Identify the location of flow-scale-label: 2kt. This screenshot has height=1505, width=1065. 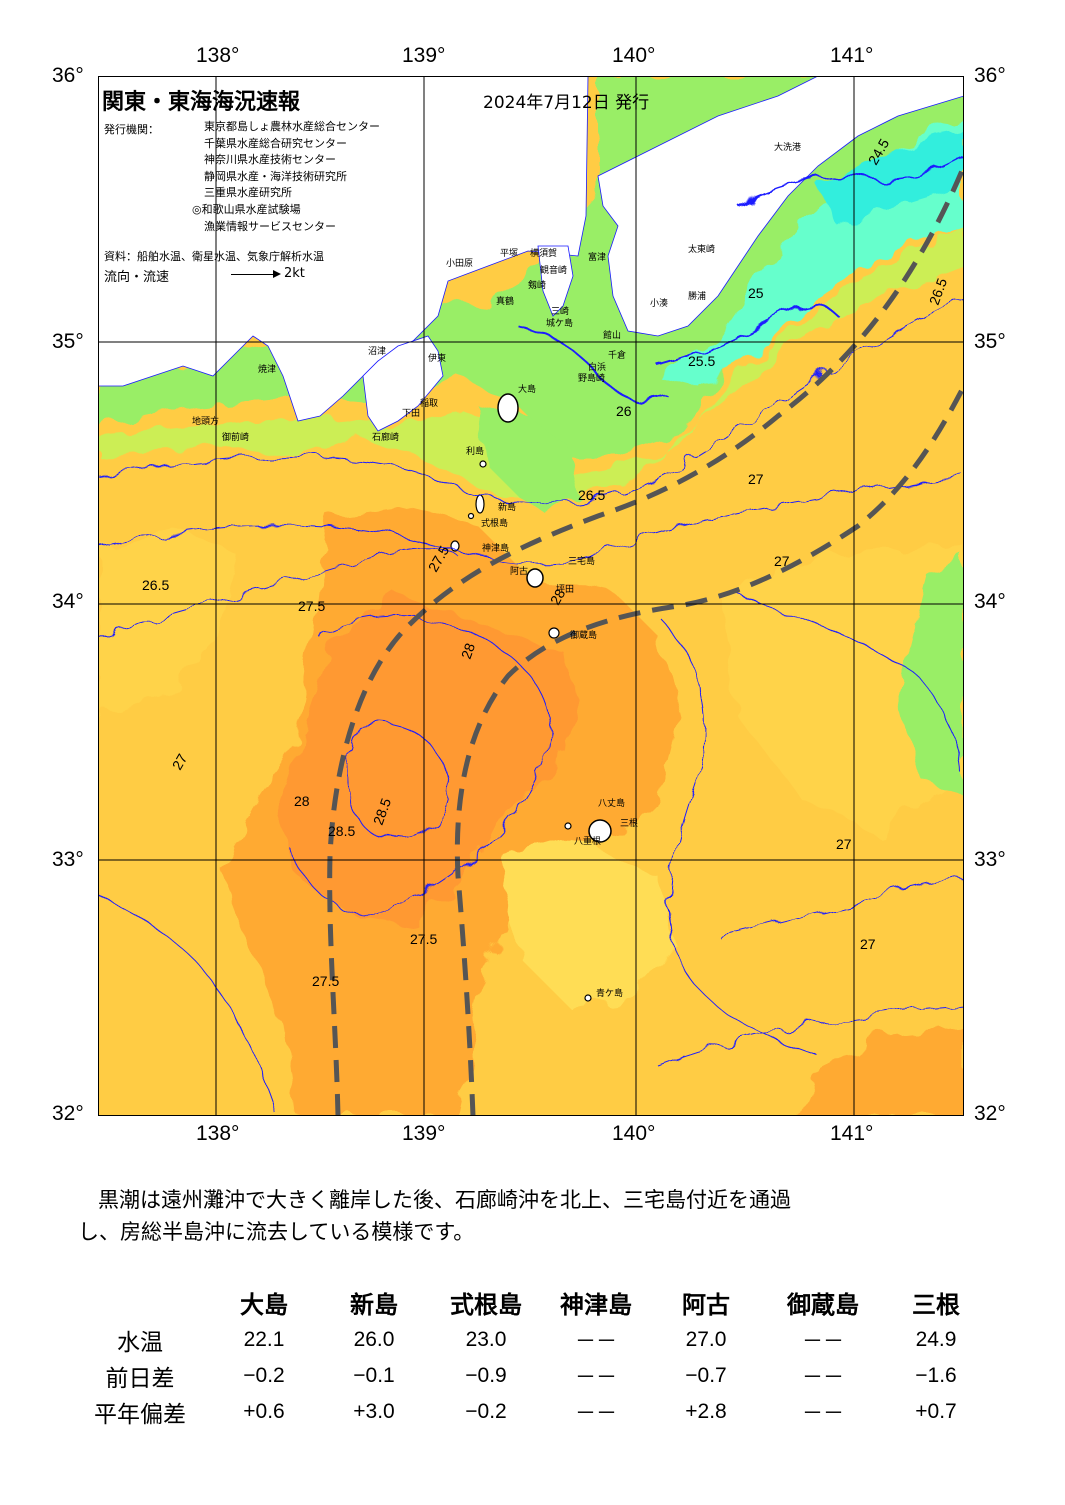
(294, 273).